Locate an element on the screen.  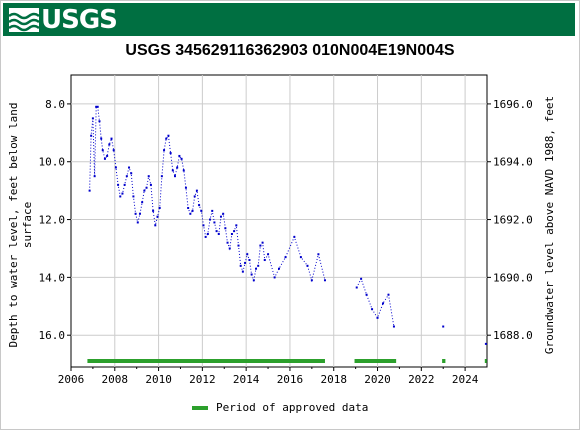
y-left-tick-label: 8.0 is located at coordinates (55, 104).